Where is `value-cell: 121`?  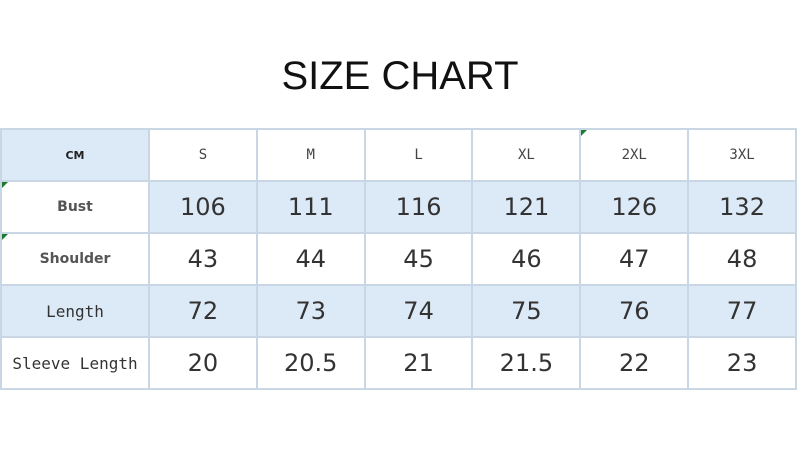 value-cell: 121 is located at coordinates (526, 207).